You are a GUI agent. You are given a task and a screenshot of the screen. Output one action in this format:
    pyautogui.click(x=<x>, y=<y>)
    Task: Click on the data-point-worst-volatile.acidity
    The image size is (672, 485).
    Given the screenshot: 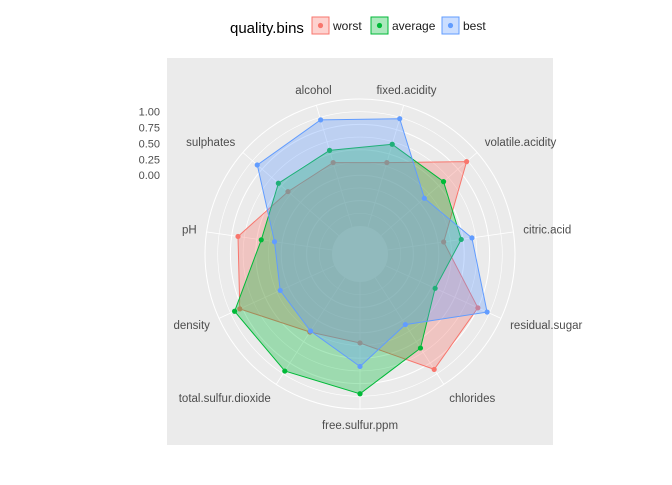 What is the action you would take?
    pyautogui.click(x=466, y=162)
    